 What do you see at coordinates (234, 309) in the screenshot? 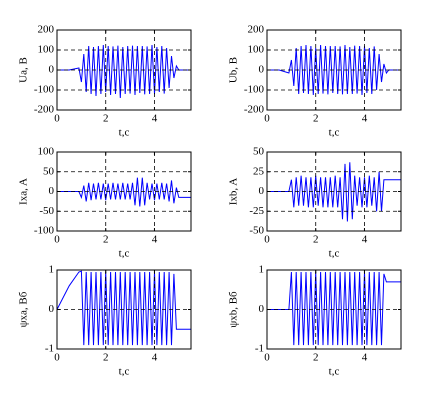
I see `y-axis-label: ψxb, Вб` at bounding box center [234, 309].